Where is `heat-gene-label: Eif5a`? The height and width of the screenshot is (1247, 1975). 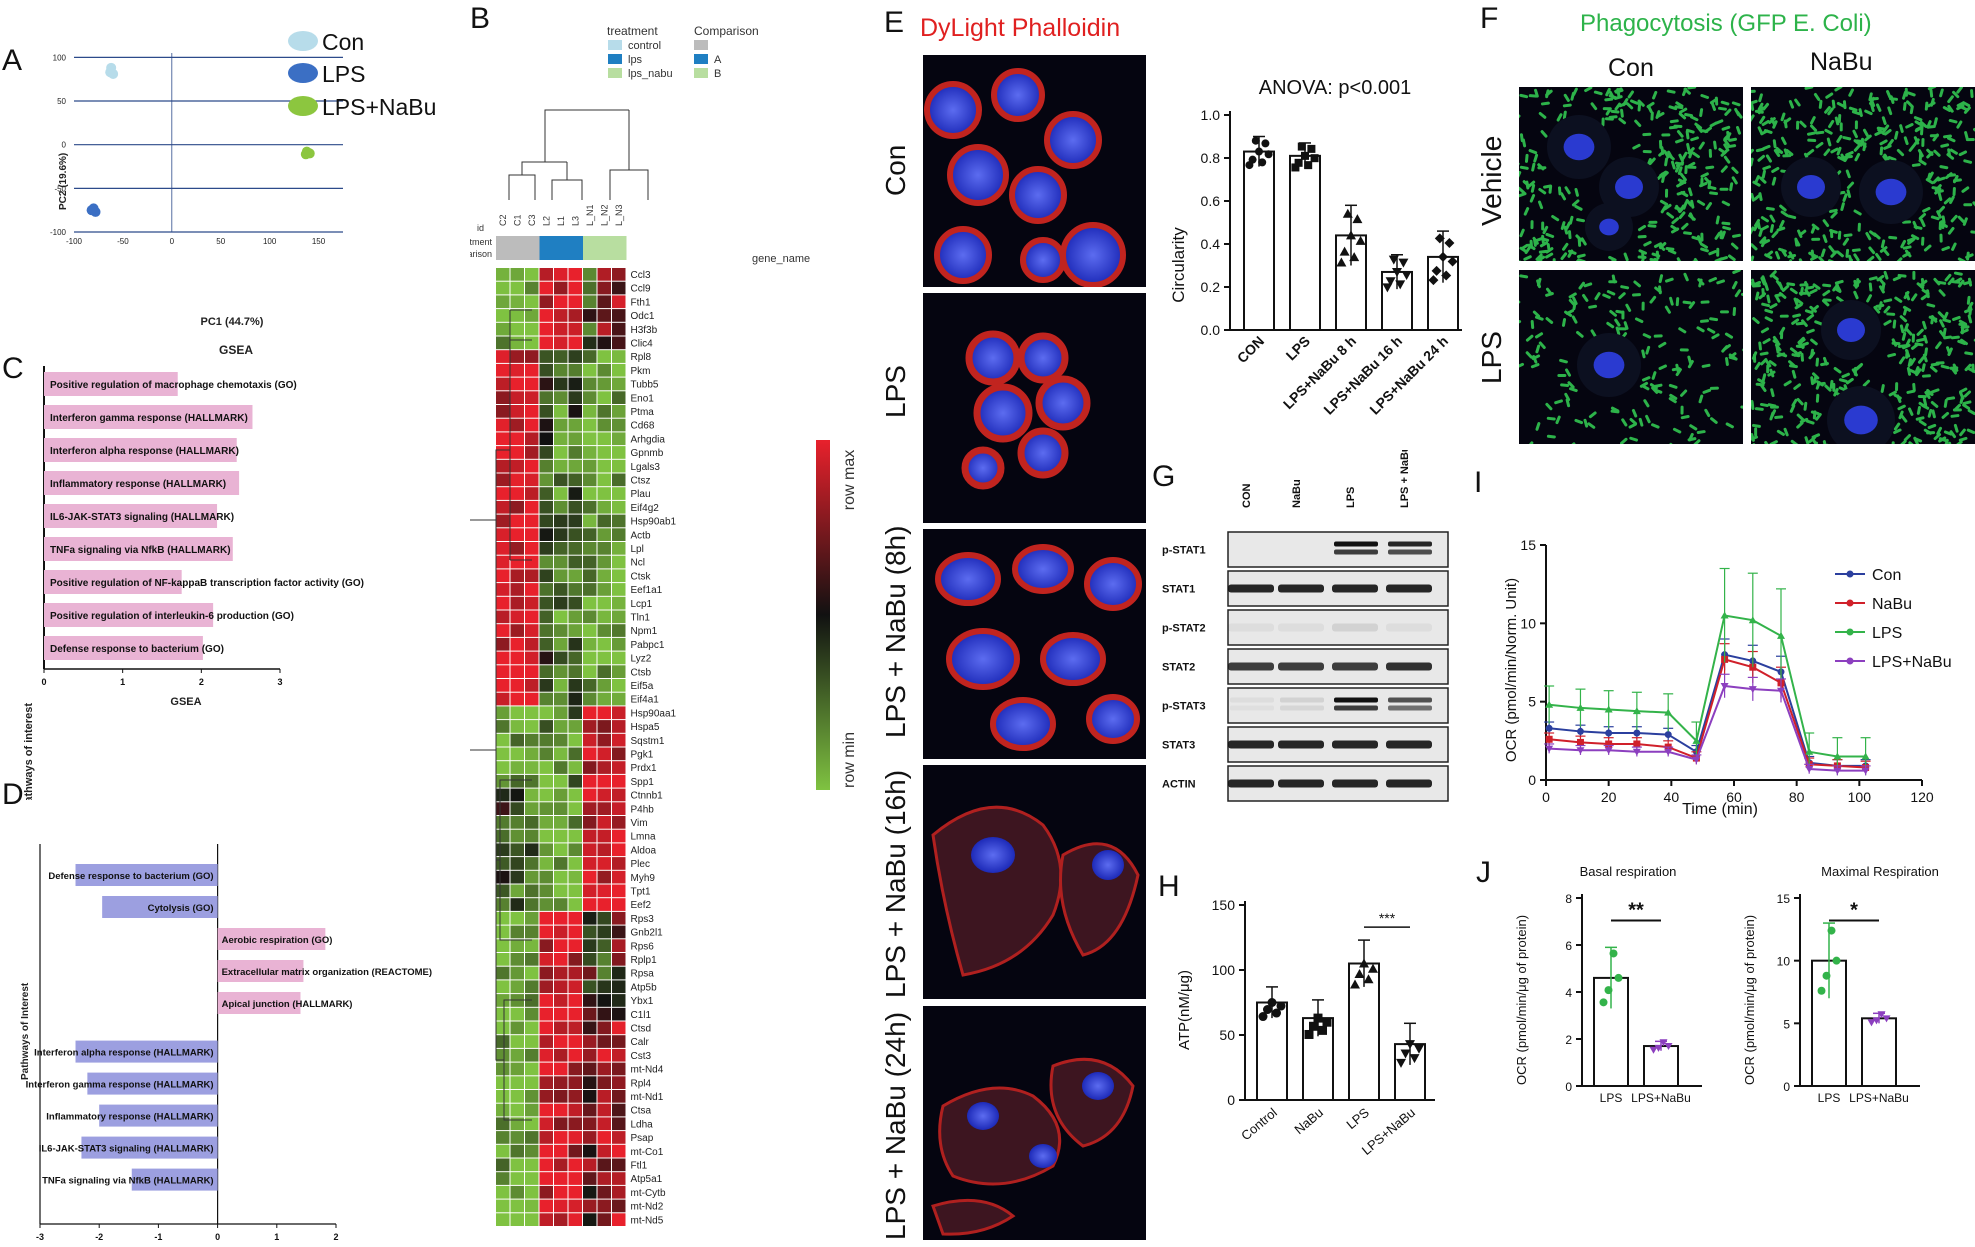 heat-gene-label: Eif5a is located at coordinates (642, 686).